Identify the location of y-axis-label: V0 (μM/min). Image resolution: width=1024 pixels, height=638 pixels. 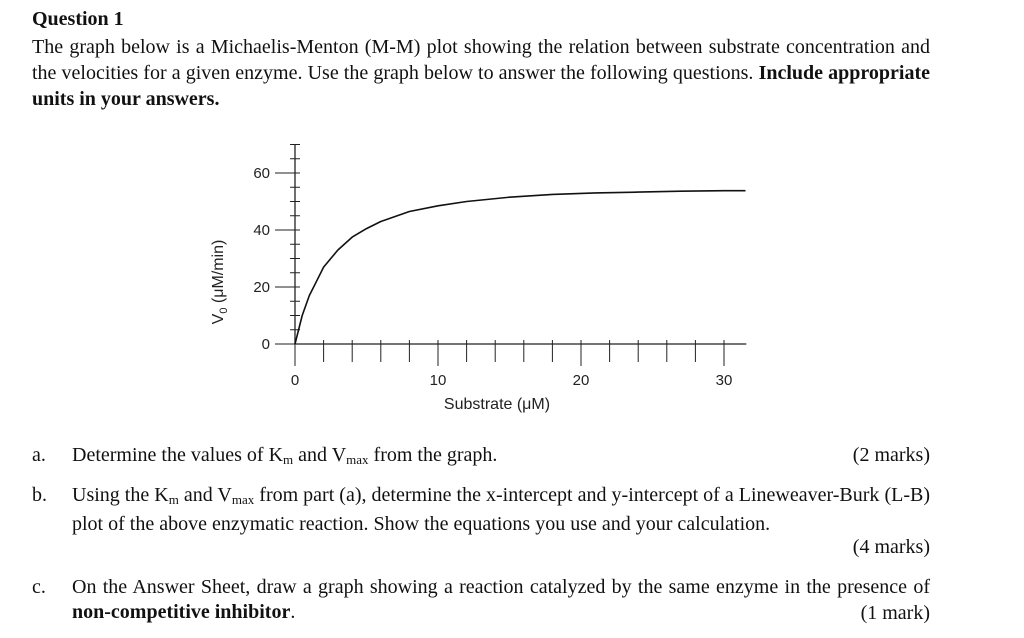
(220, 282).